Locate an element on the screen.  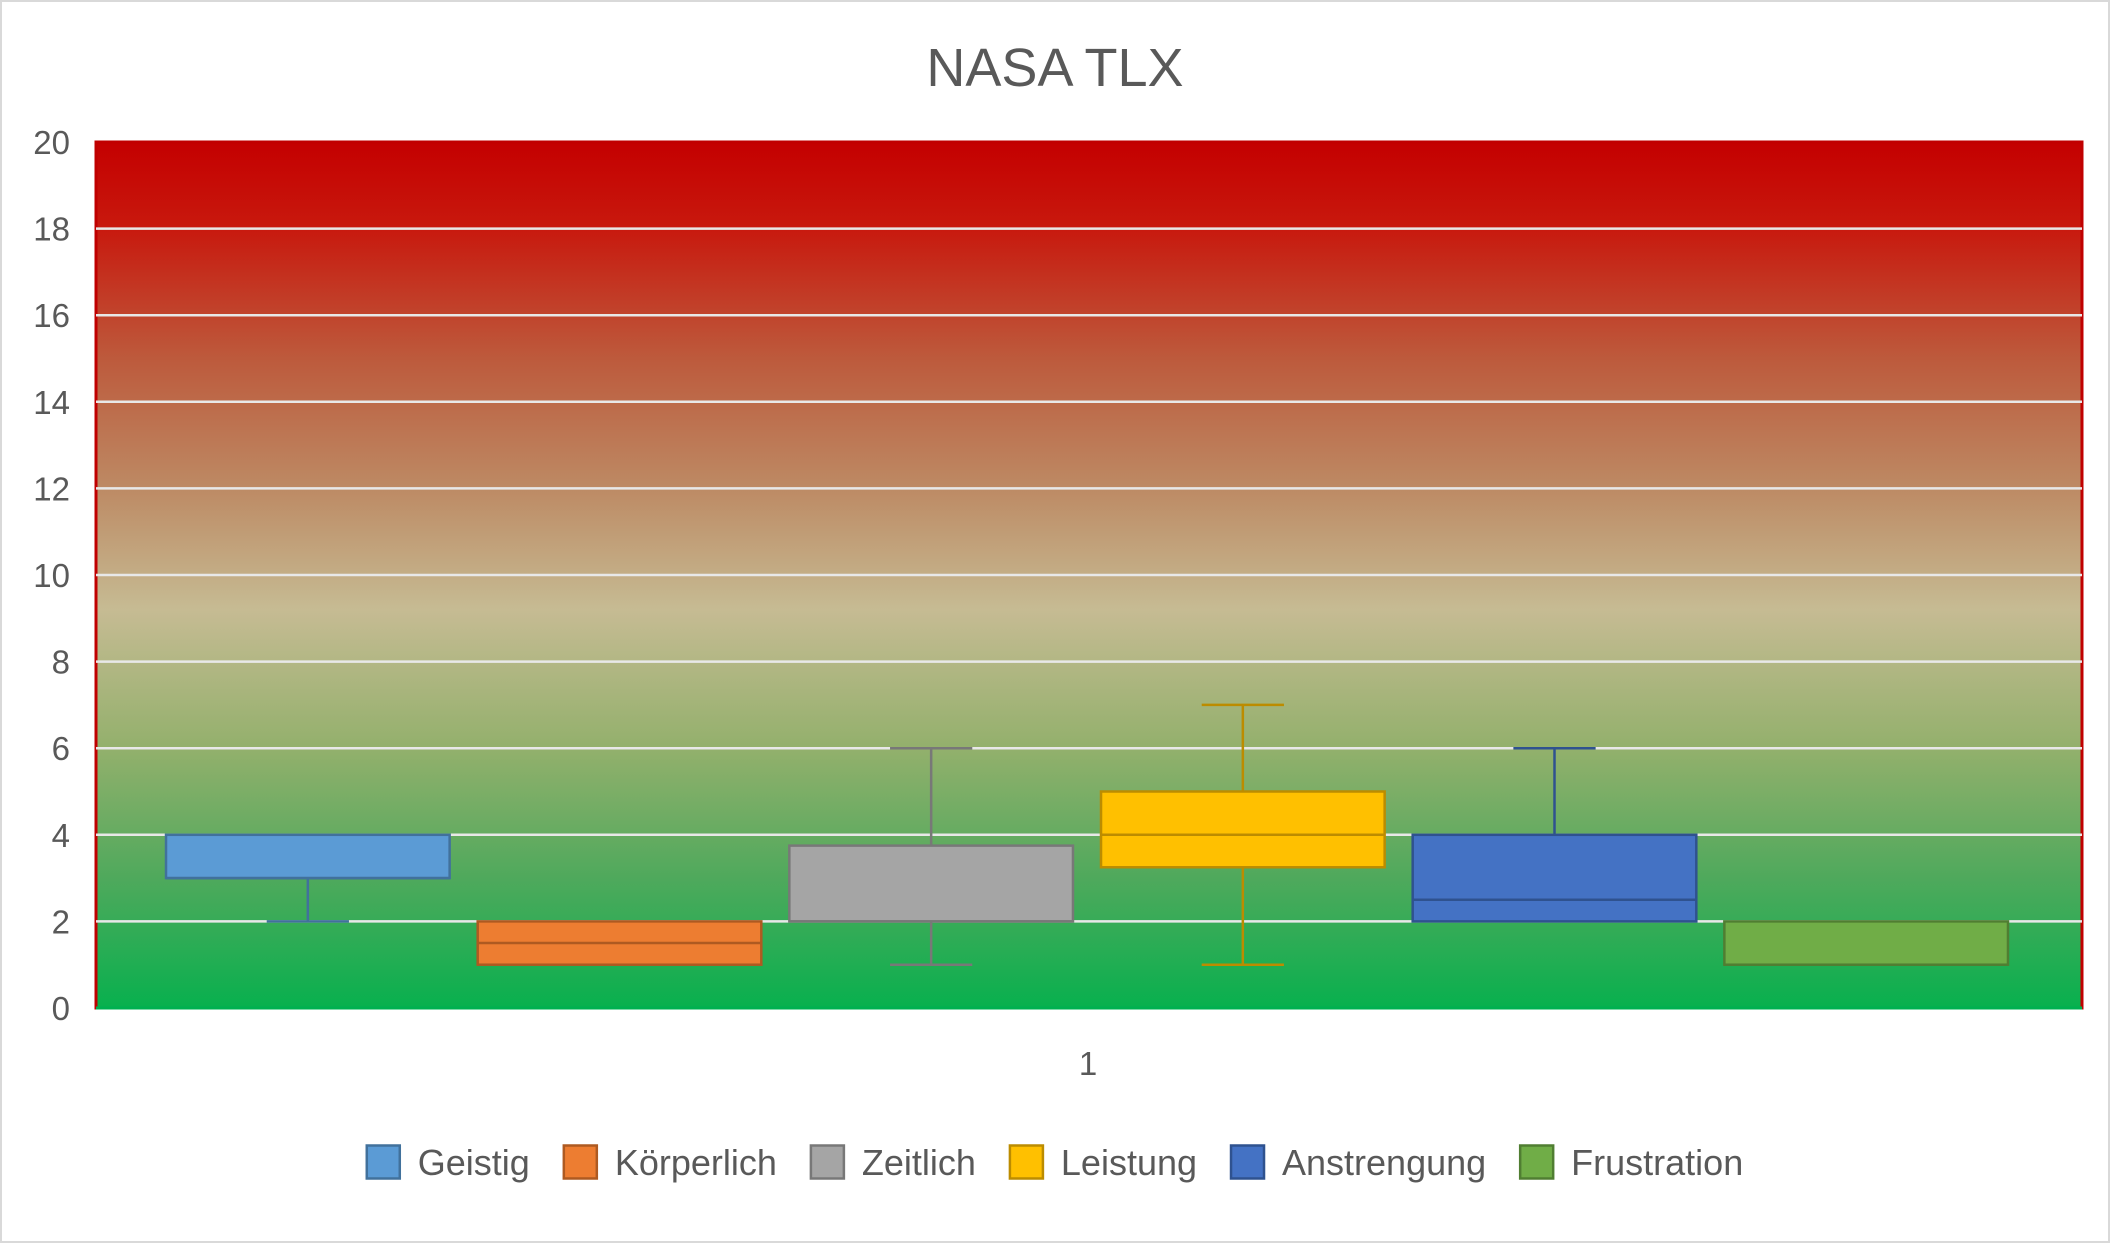
y-tick-label: 18 is located at coordinates (51, 229).